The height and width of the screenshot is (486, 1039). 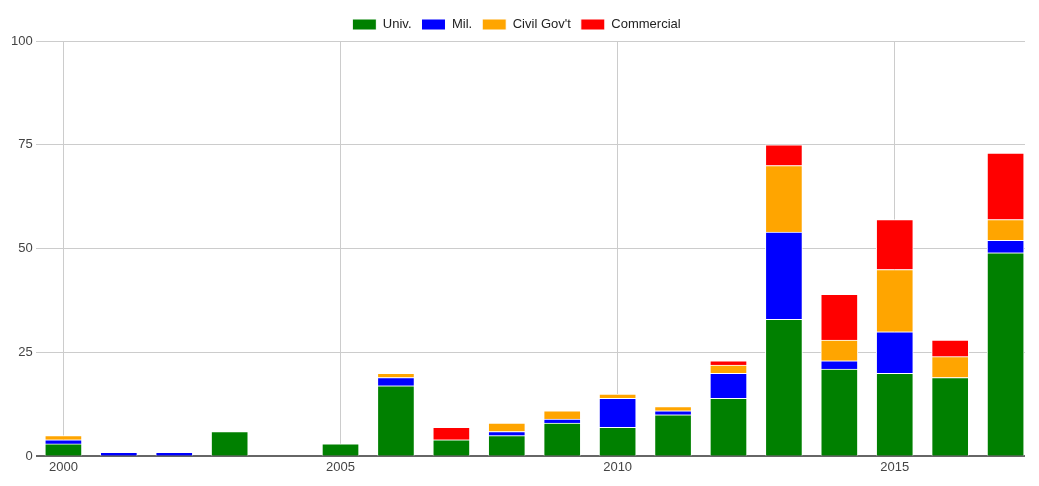 What do you see at coordinates (25, 144) in the screenshot?
I see `y-tick-label: 75` at bounding box center [25, 144].